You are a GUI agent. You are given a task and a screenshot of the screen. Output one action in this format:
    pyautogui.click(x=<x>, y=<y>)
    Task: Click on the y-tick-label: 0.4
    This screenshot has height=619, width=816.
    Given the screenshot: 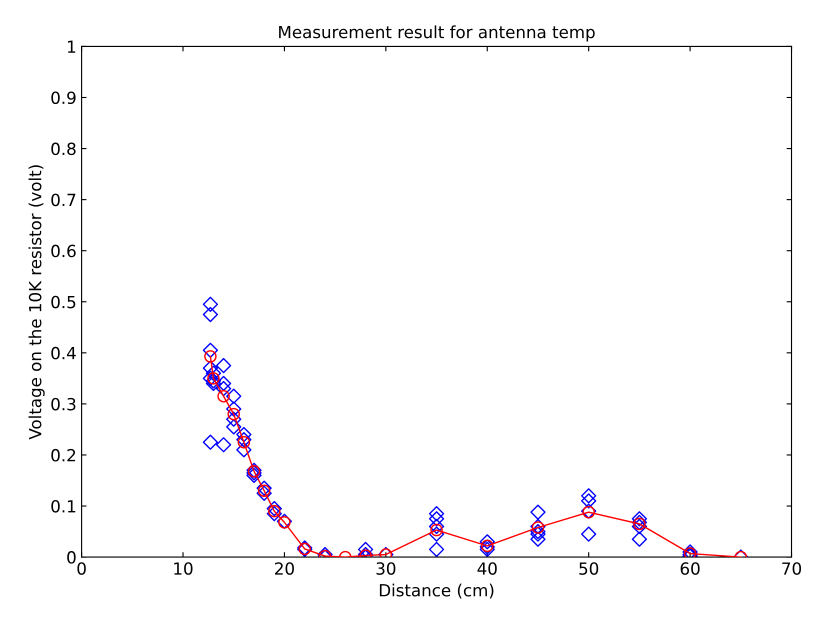 What is the action you would take?
    pyautogui.click(x=63, y=353)
    